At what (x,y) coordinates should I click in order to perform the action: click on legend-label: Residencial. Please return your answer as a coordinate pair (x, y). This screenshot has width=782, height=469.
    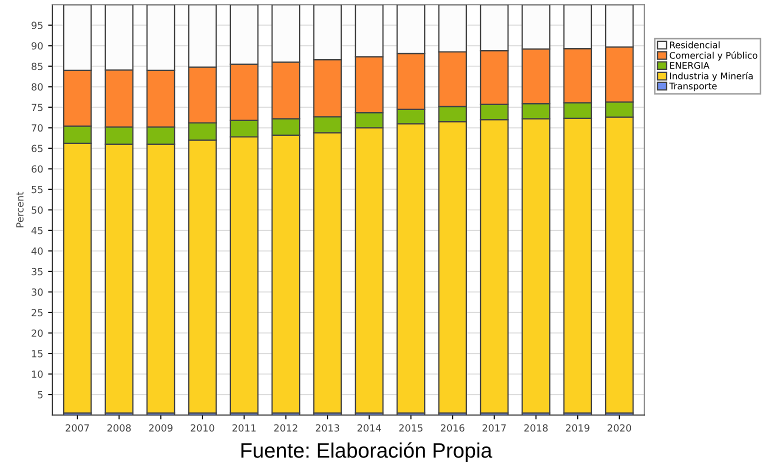
    Looking at the image, I should click on (695, 44).